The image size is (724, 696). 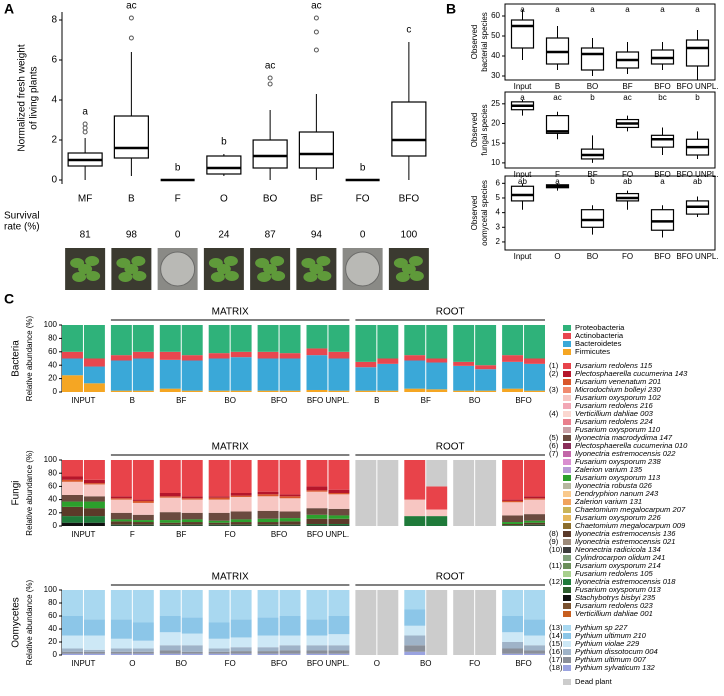 What do you see at coordinates (83, 663) in the screenshot?
I see `group-label: INPUT` at bounding box center [83, 663].